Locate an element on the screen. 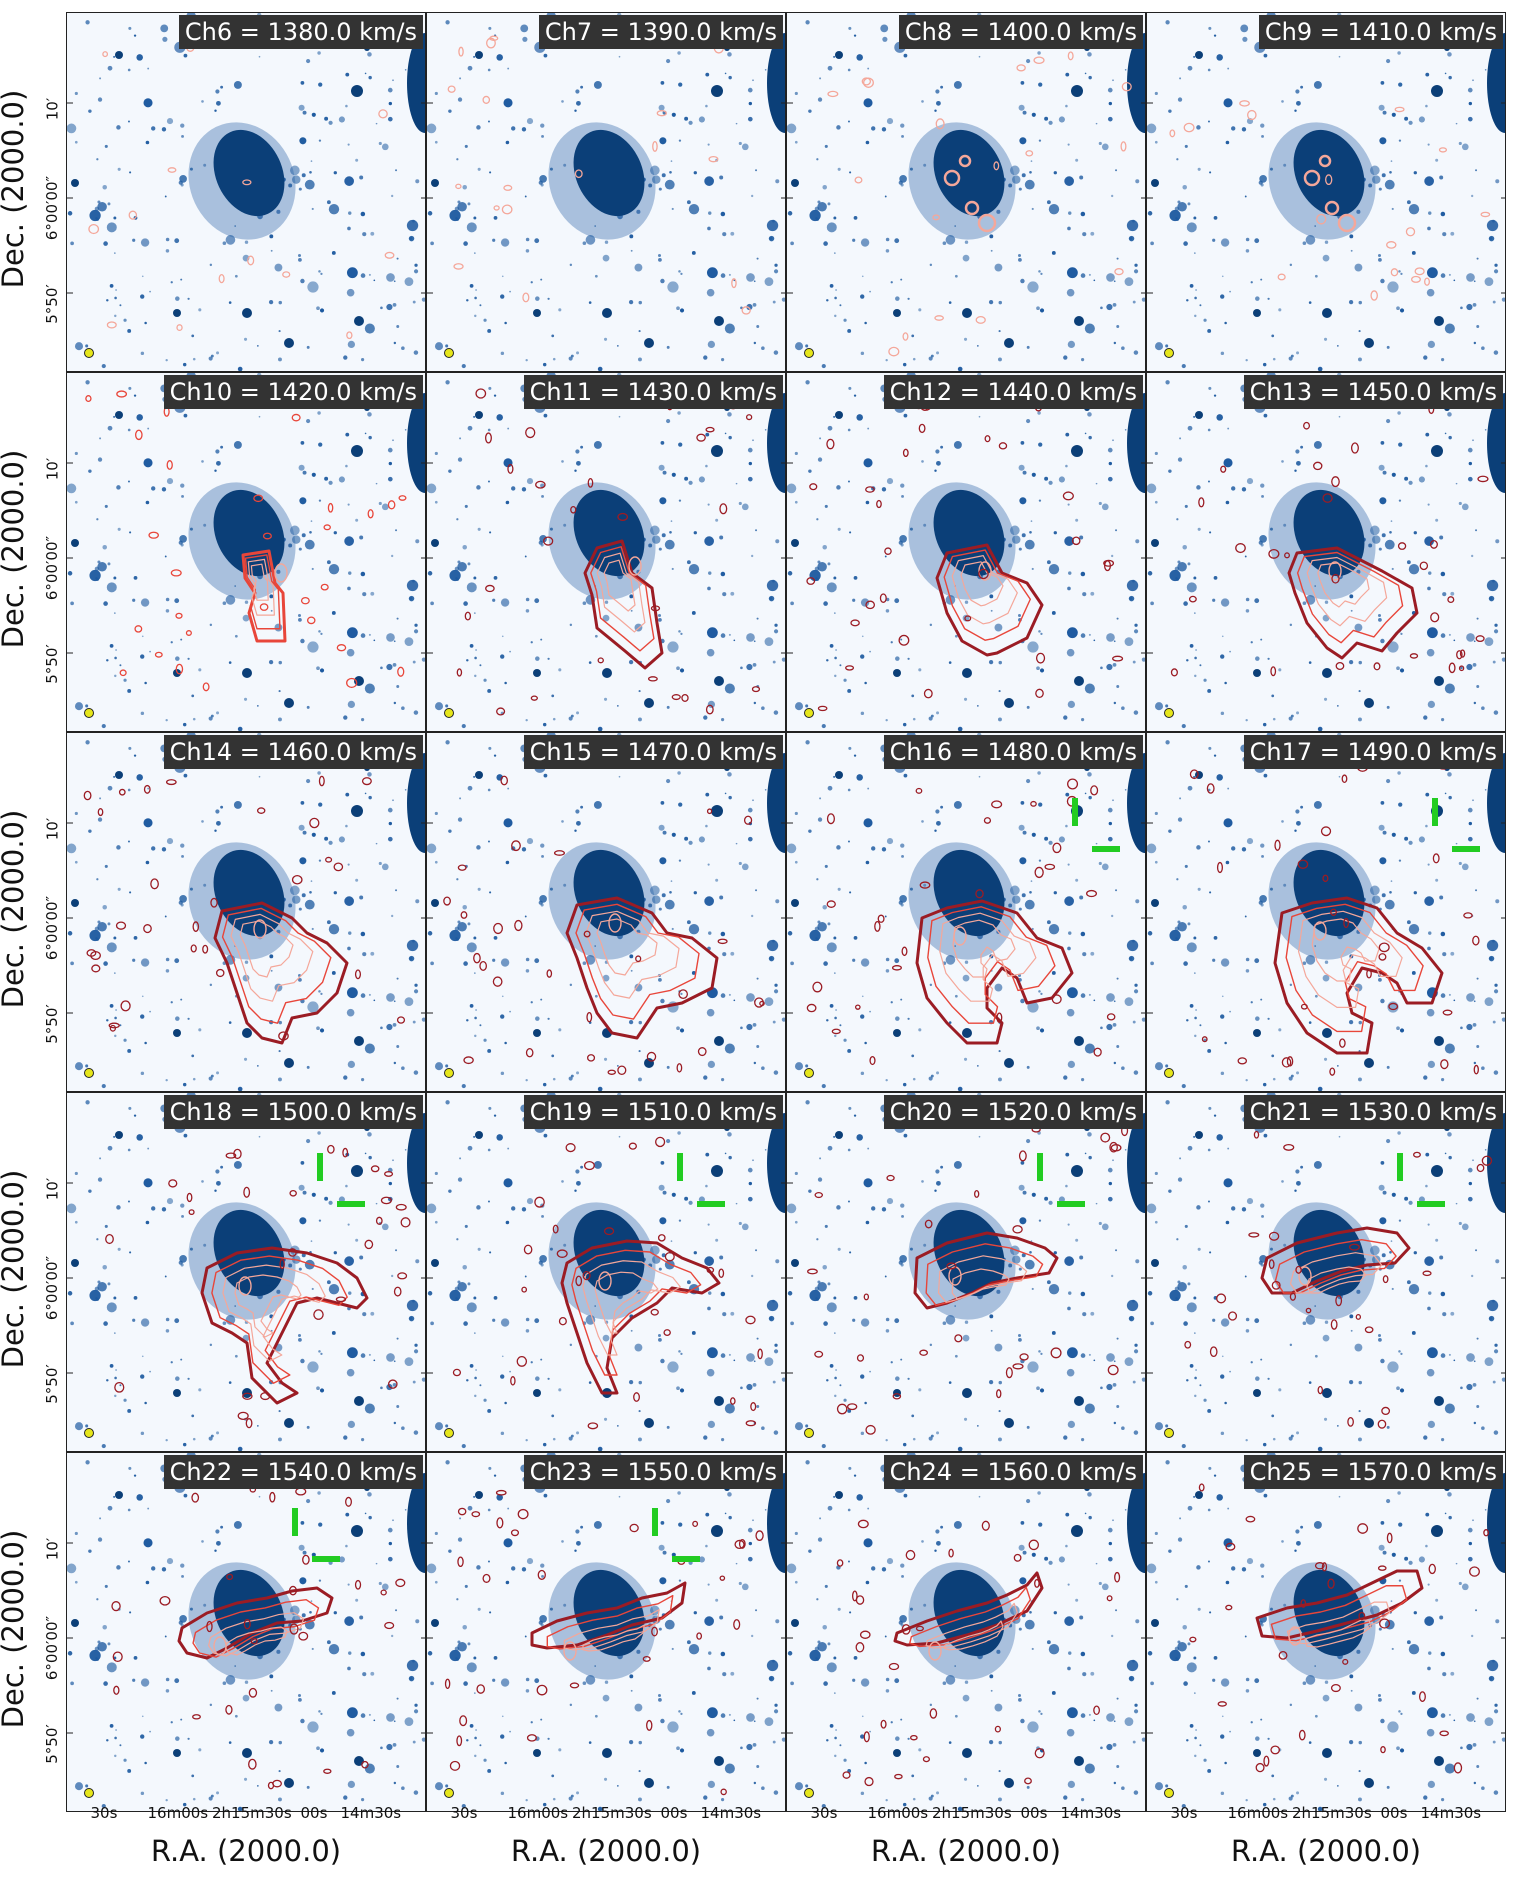 This screenshot has height=1879, width=1516. channel-panel: Ch9 = 1410.0 km/s is located at coordinates (1326, 192).